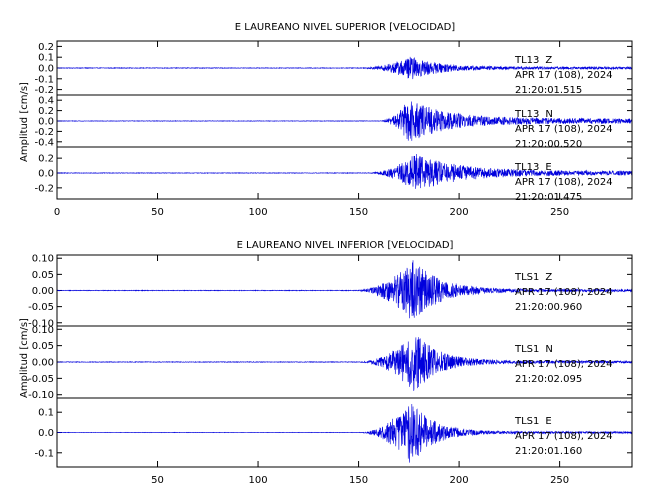 Image resolution: width=650 pixels, height=500 pixels. I want to click on waveform-trace-superior-e, so click(344, 171).